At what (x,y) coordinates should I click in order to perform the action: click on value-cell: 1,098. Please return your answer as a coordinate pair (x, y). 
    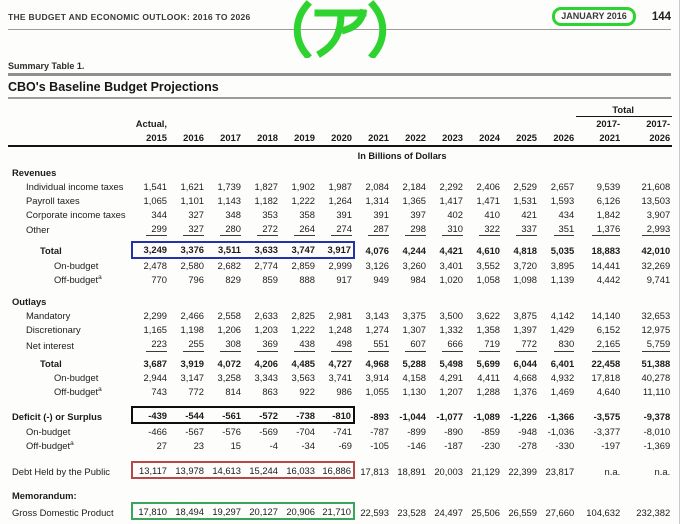
    Looking at the image, I should click on (525, 279).